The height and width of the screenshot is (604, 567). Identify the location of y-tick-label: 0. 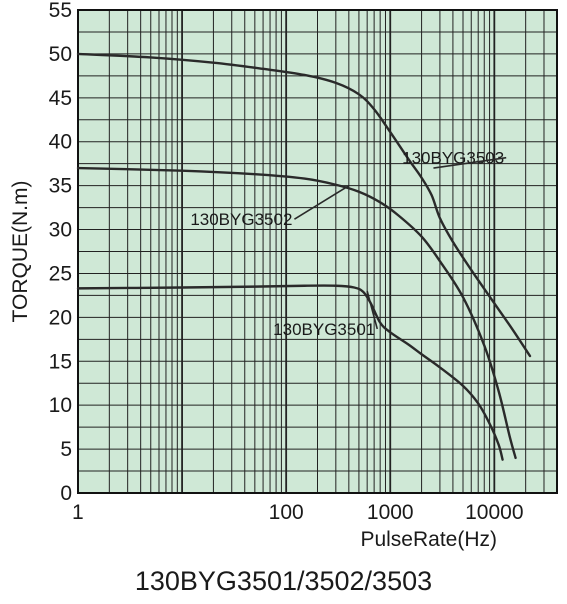
(66, 493).